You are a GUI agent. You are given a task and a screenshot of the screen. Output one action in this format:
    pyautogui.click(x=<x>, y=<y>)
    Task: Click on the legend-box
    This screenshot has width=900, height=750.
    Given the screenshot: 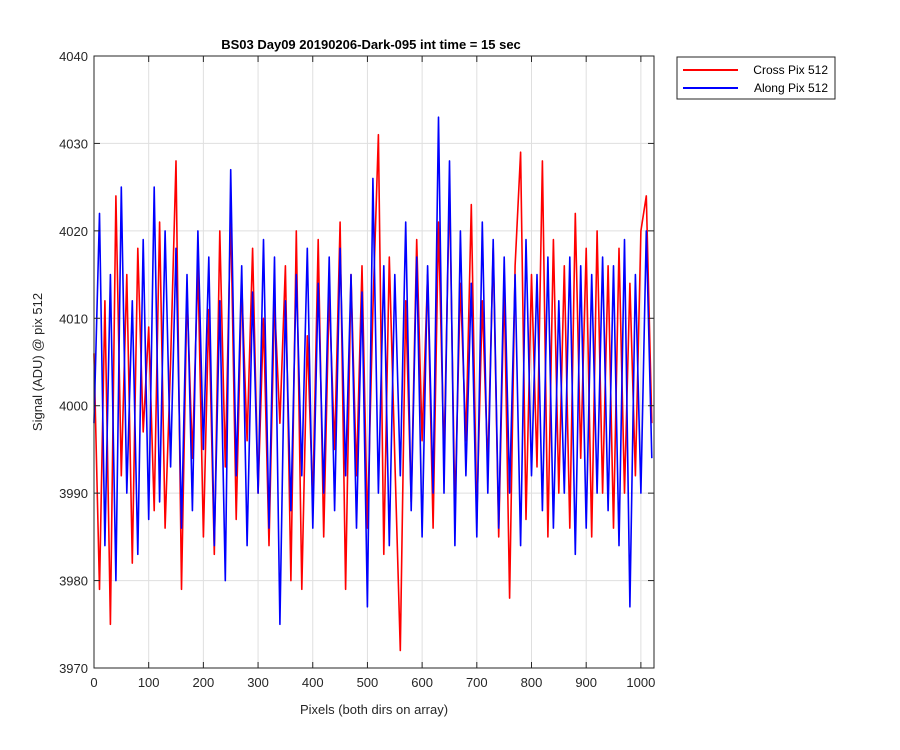 What is the action you would take?
    pyautogui.click(x=756, y=78)
    